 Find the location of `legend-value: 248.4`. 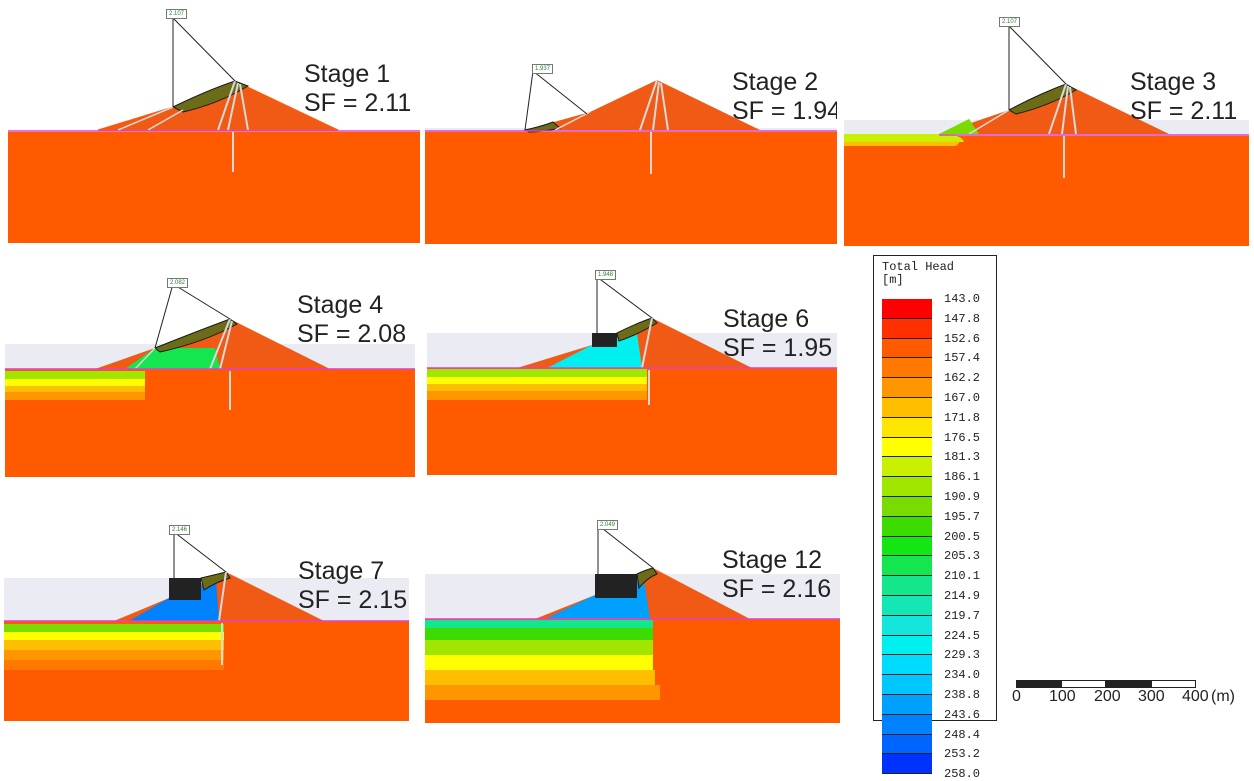

legend-value: 248.4 is located at coordinates (962, 734).